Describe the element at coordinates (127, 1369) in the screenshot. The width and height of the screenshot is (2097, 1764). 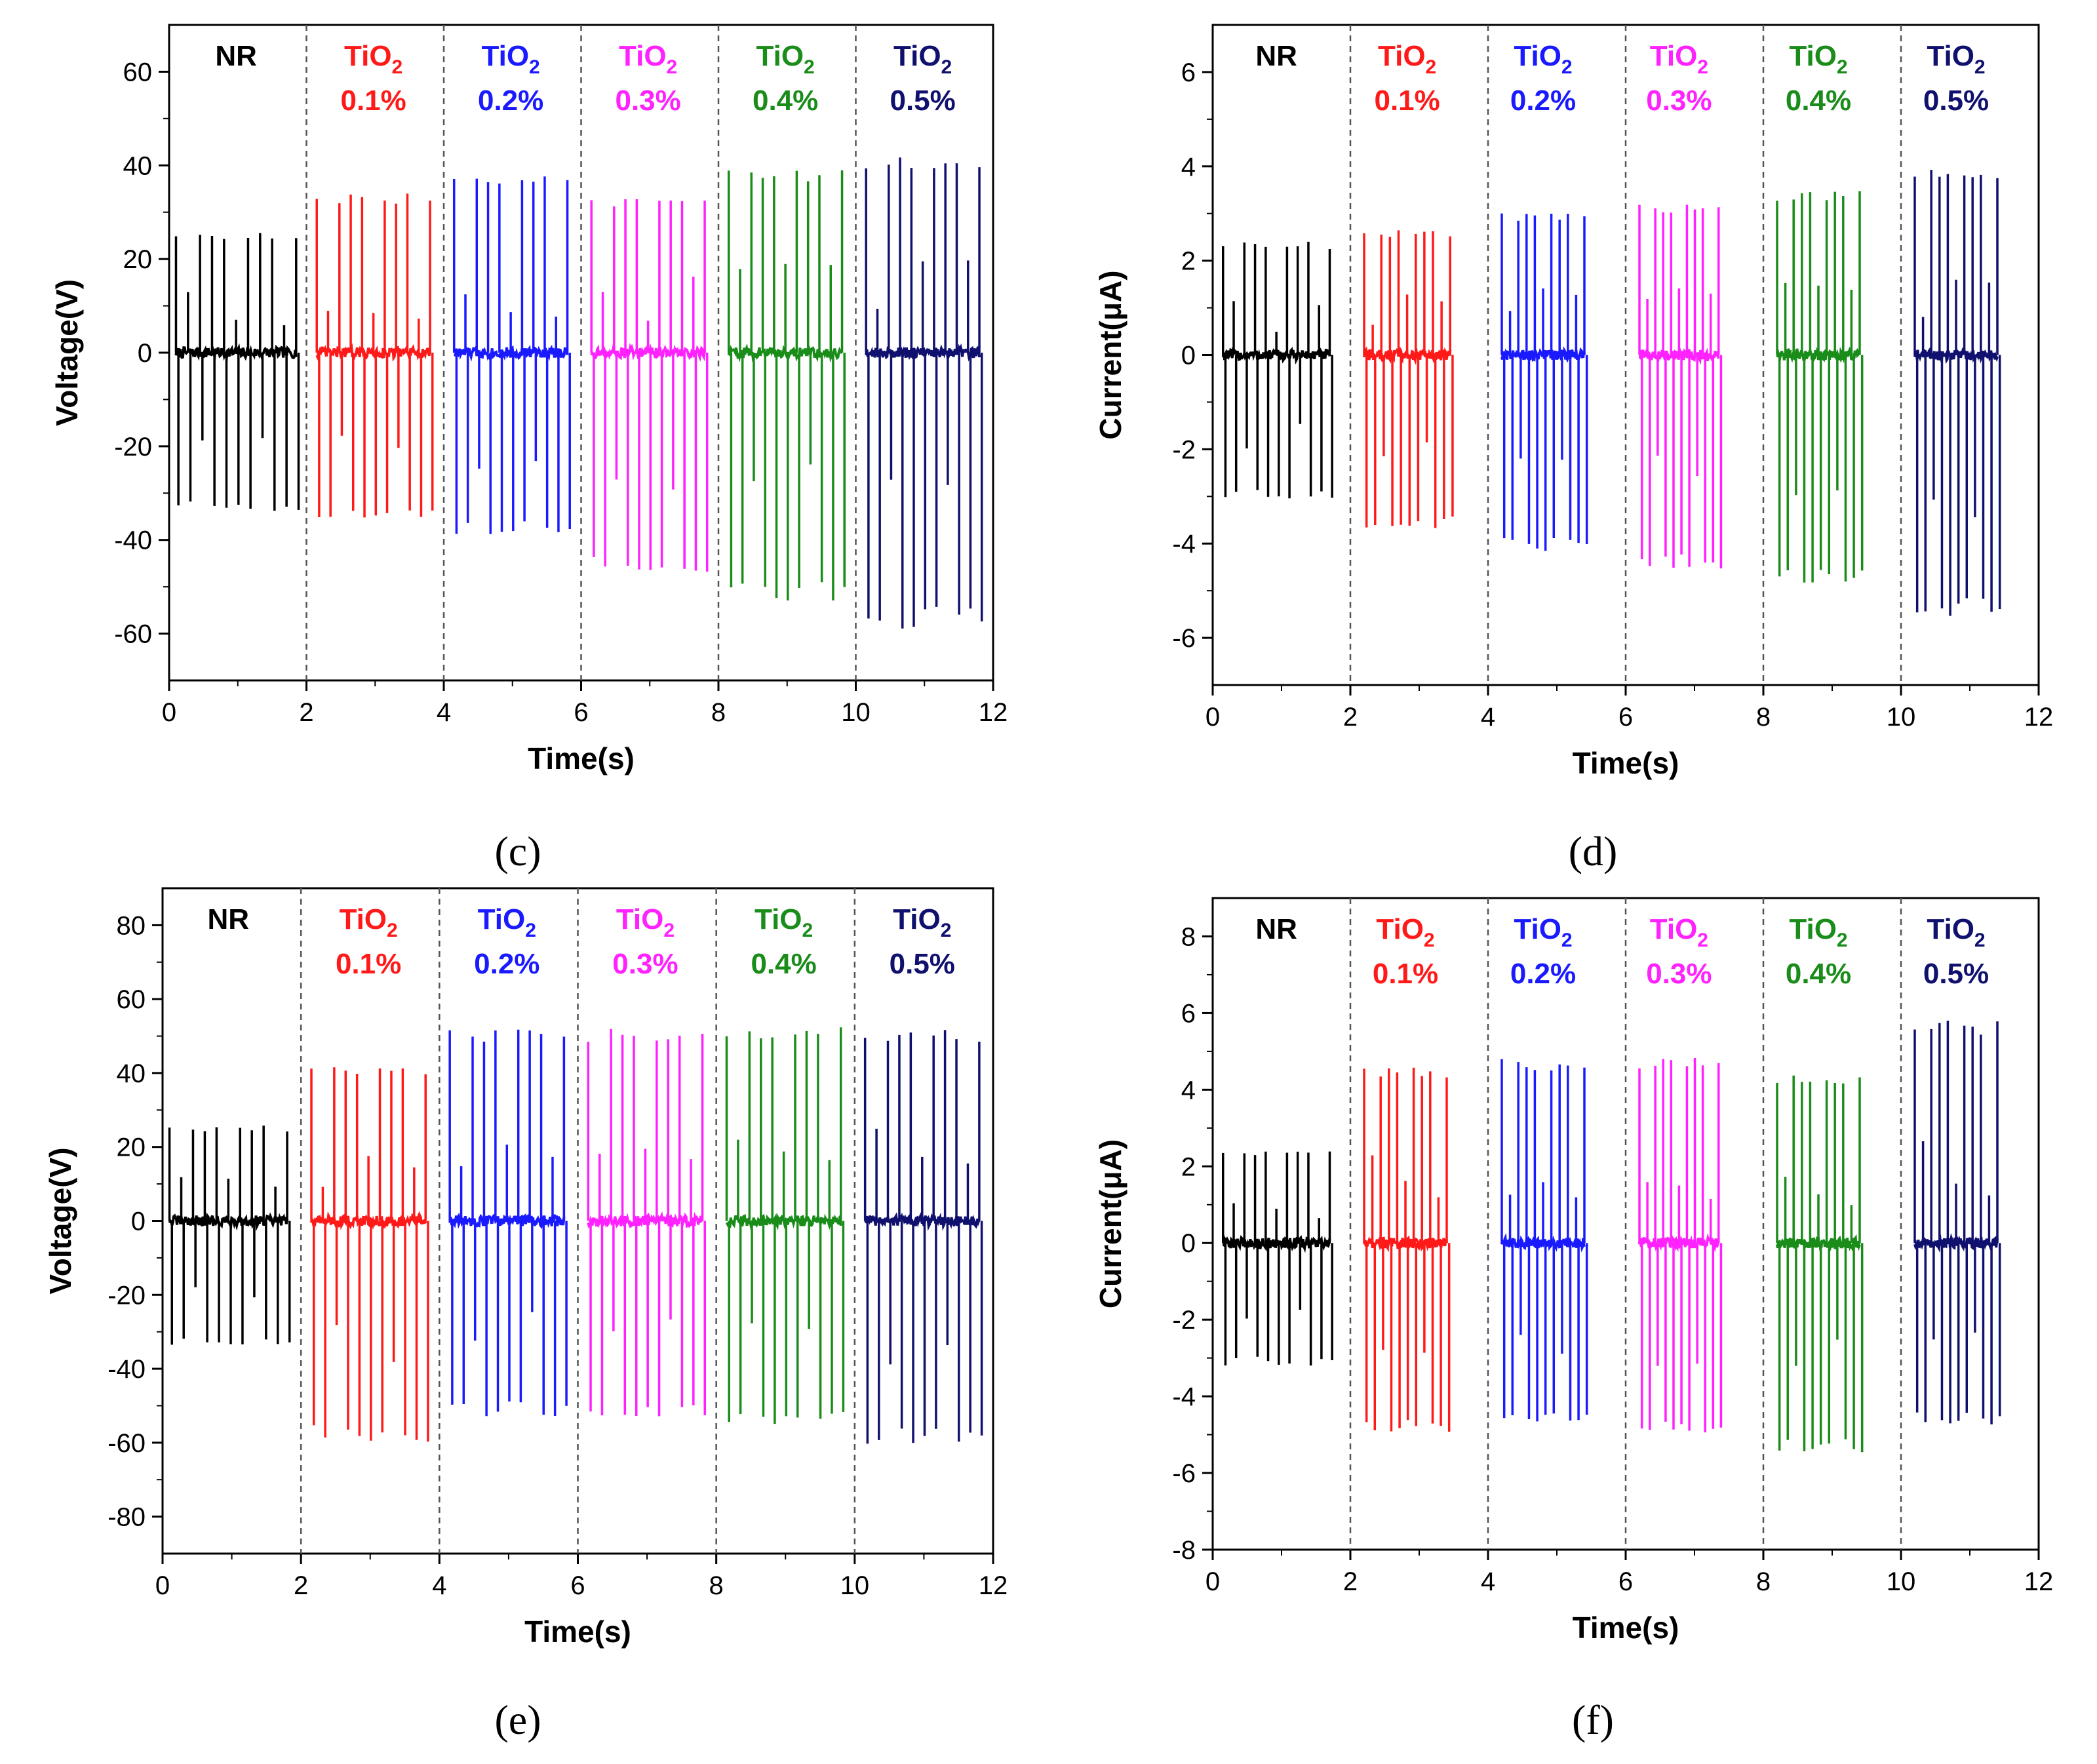
I see `y-tick-label: -40` at that location.